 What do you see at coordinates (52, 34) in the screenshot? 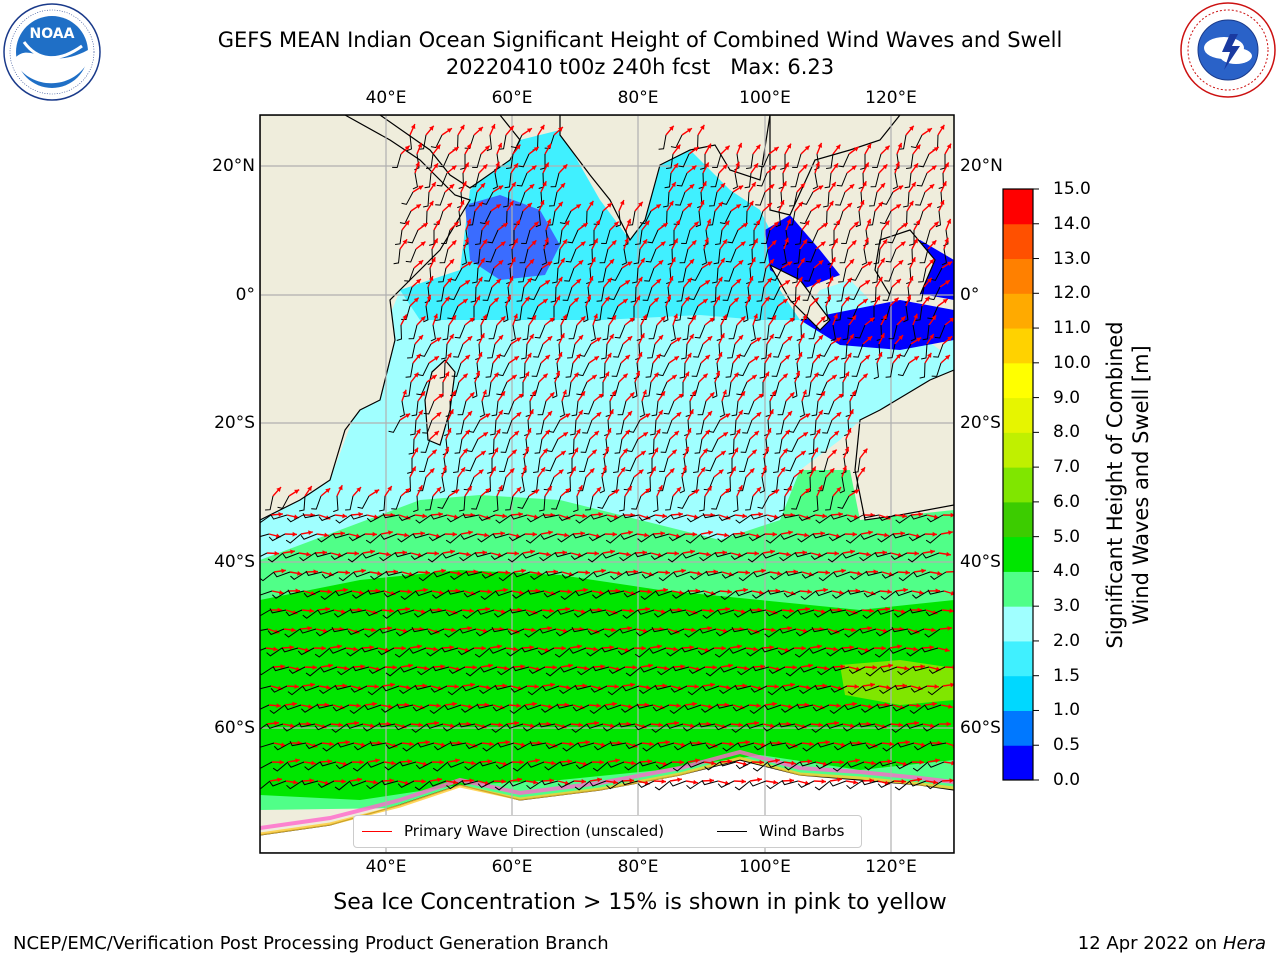
I see `svg-text: NOAA` at bounding box center [52, 34].